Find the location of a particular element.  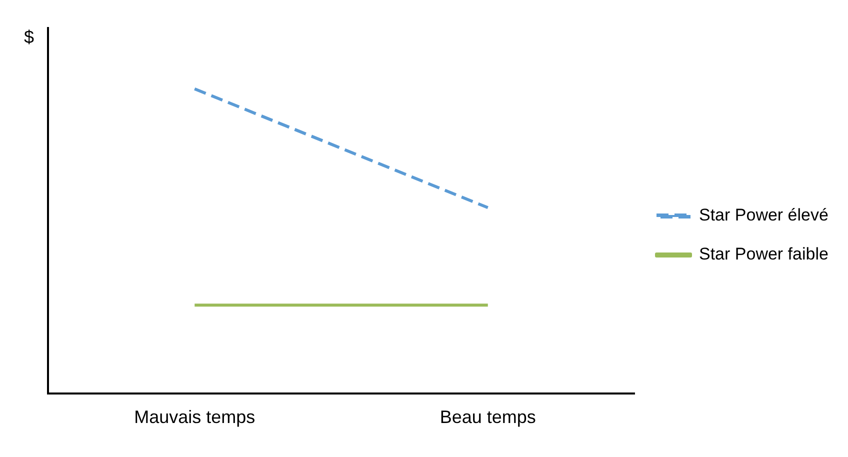

legend-label: Star Power faible is located at coordinates (763, 254).